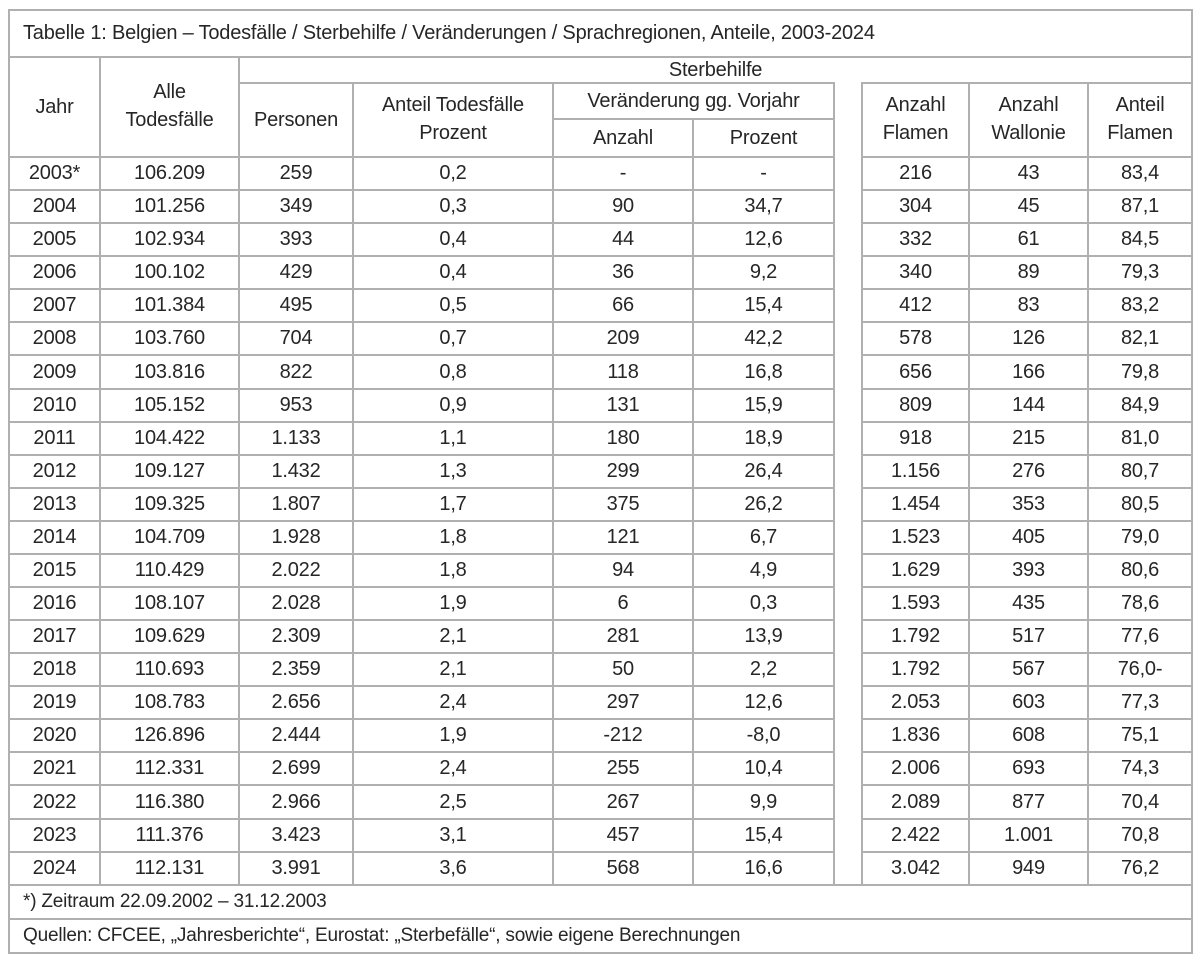  Describe the element at coordinates (693, 101) in the screenshot. I see `col-group-veraenderung: Veränderung gg. Vorjahr` at that location.